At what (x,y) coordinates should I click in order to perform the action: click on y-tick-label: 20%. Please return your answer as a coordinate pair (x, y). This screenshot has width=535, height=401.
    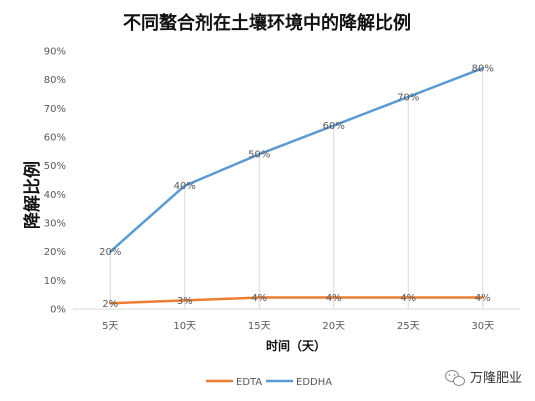
    Looking at the image, I should click on (55, 252).